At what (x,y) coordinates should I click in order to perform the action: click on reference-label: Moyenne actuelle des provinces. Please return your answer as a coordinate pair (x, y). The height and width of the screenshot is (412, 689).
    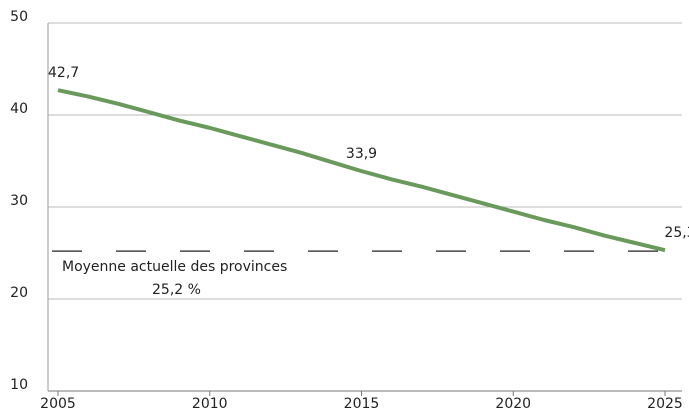
    Looking at the image, I should click on (174, 267).